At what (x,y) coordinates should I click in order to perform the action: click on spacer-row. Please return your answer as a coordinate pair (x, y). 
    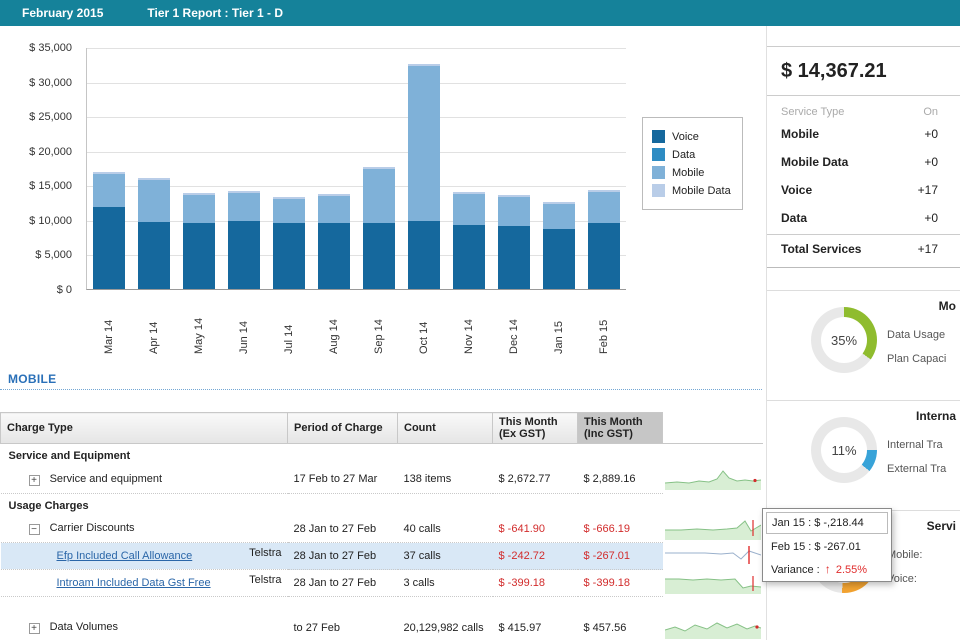
    Looking at the image, I should click on (382, 606).